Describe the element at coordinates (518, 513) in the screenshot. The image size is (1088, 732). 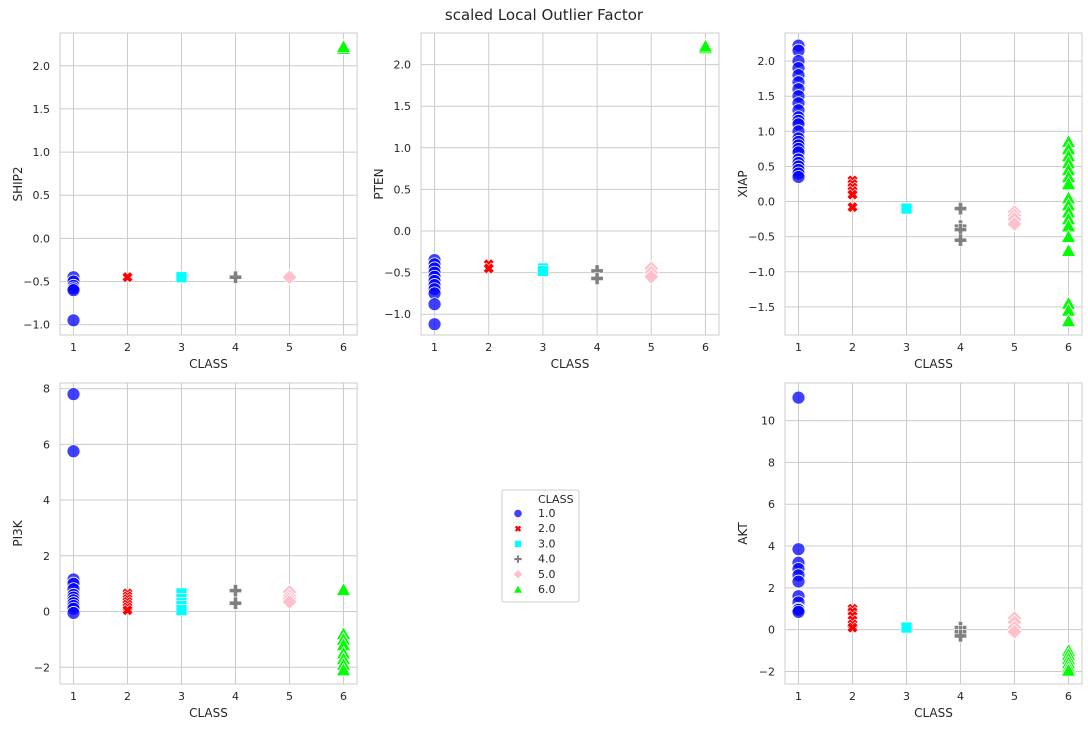
I see `legend-marker-circle` at that location.